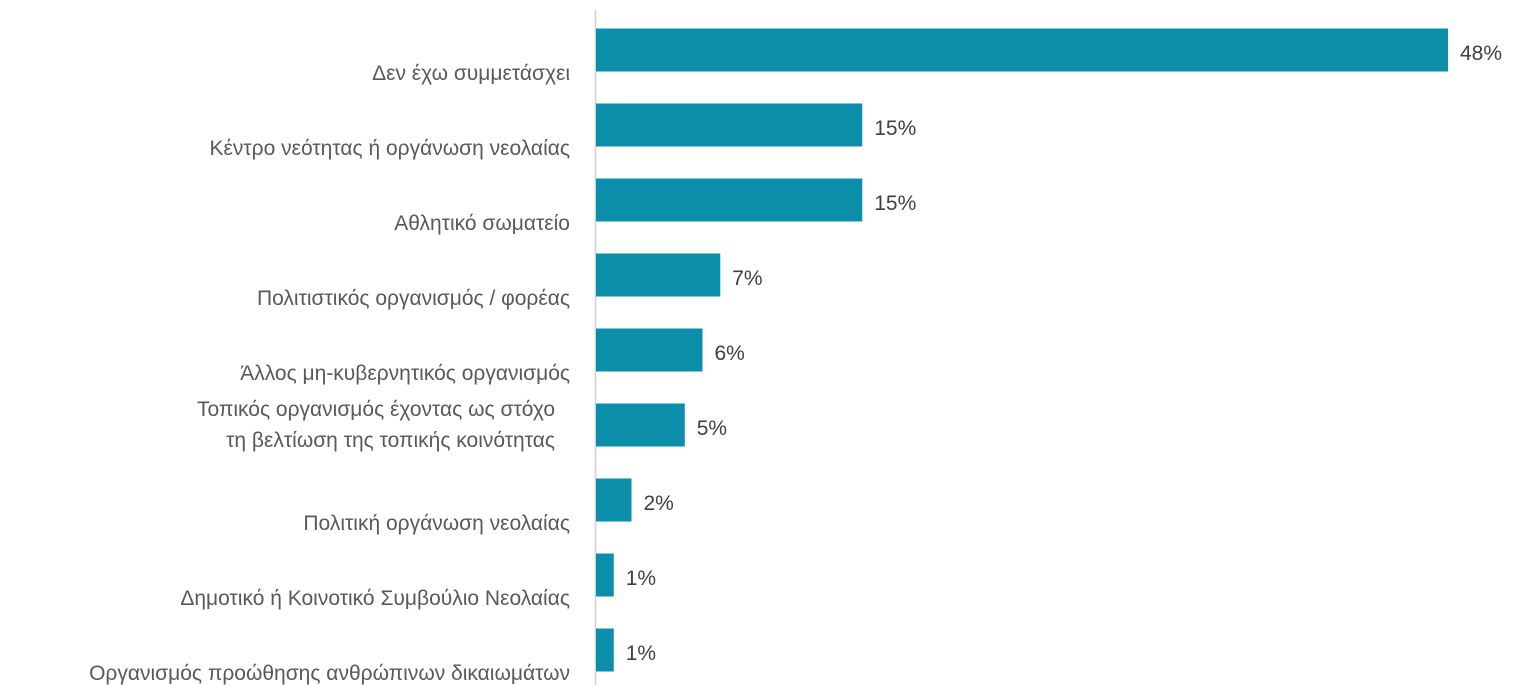  I want to click on category-label: Αθλητικό σωματείο, so click(482, 223).